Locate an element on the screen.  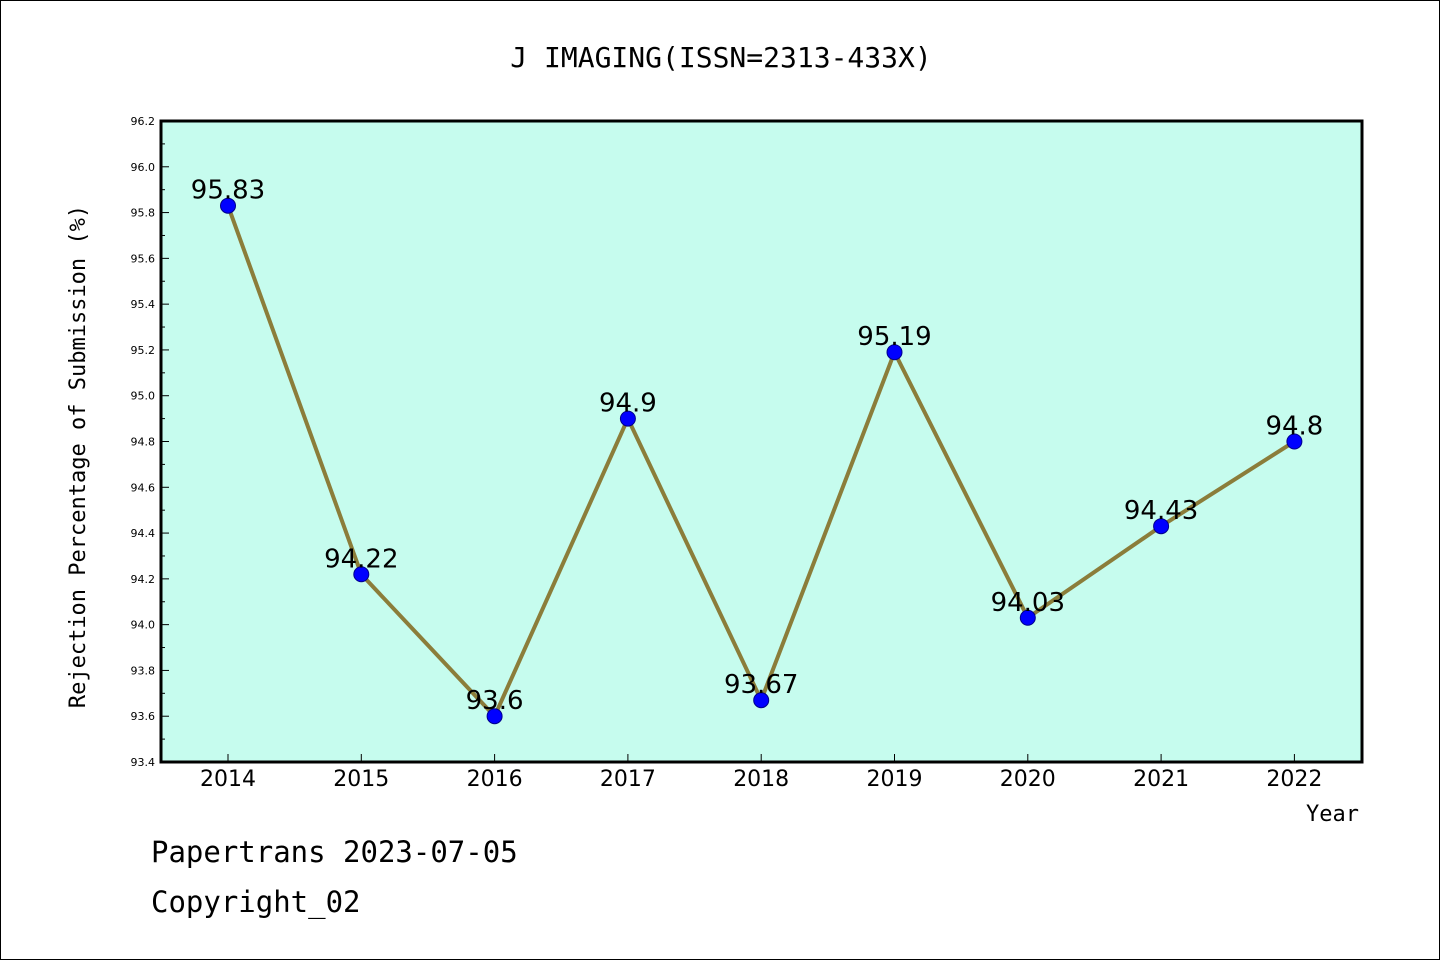
x-tick-label: 2019 is located at coordinates (895, 779).